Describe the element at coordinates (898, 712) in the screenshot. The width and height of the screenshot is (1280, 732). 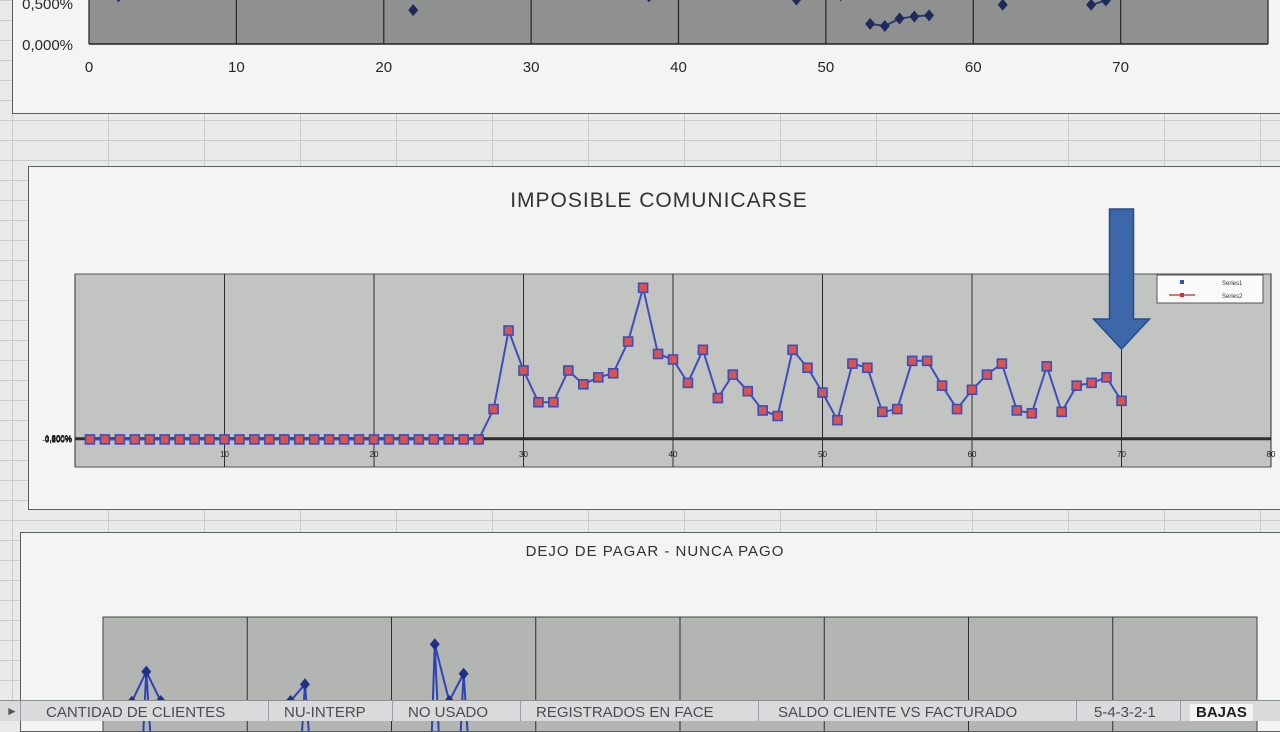
I see `tab-saldo-cliente-vs-facturado: SALDO CLIENTE VS FACTURADO` at that location.